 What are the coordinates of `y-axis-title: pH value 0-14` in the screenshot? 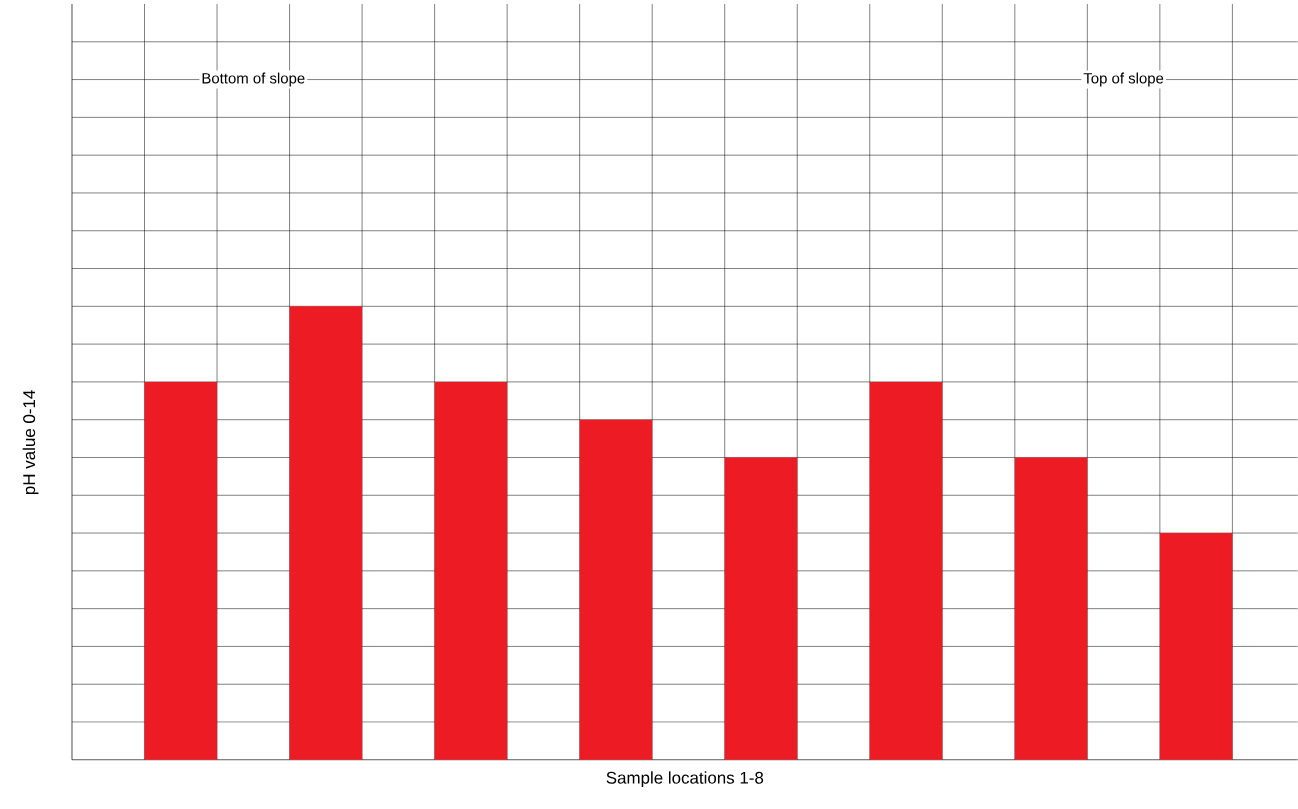 It's located at (30, 442).